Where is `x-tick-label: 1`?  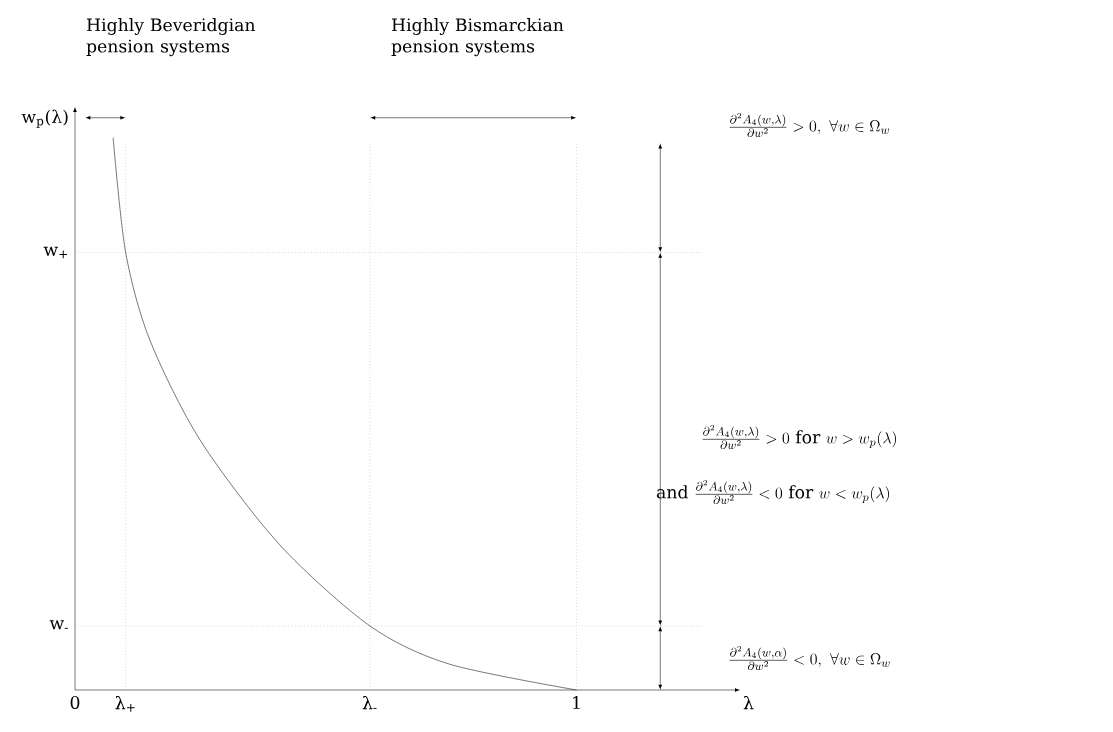
x-tick-label: 1 is located at coordinates (576, 702).